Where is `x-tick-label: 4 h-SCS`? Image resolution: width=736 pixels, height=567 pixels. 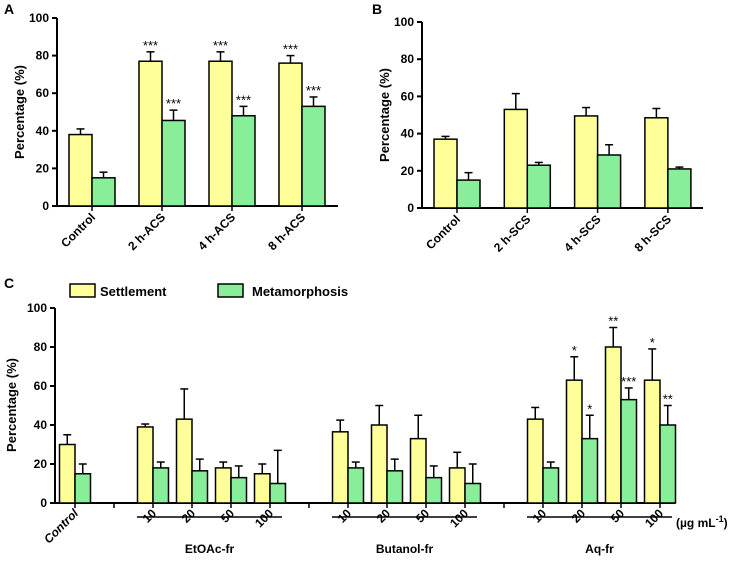 x-tick-label: 4 h-SCS is located at coordinates (582, 233).